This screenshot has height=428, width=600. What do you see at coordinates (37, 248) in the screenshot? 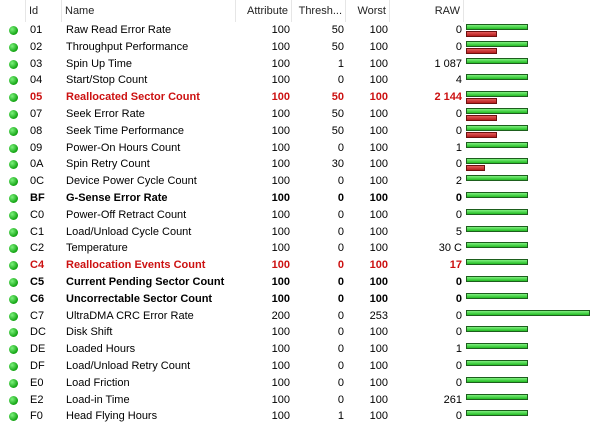
I see `attribute-id: C2` at bounding box center [37, 248].